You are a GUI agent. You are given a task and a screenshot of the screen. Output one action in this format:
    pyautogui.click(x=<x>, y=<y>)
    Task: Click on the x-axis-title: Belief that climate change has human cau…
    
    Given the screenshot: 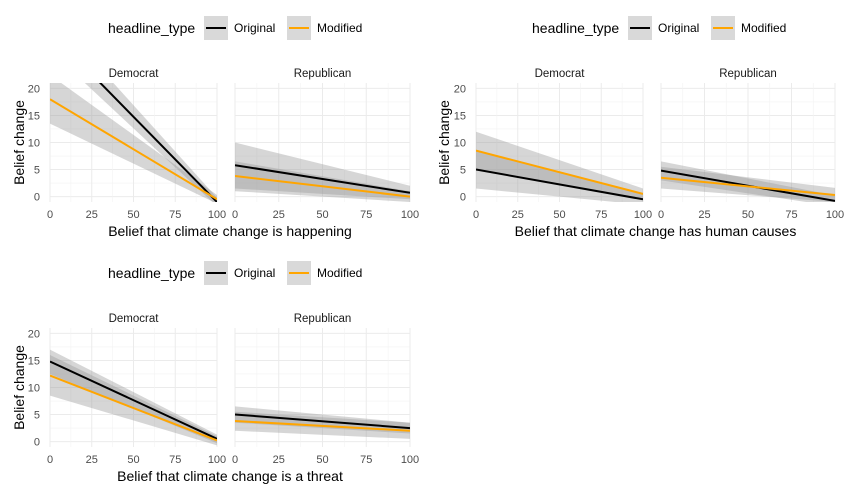 What is the action you would take?
    pyautogui.click(x=656, y=231)
    